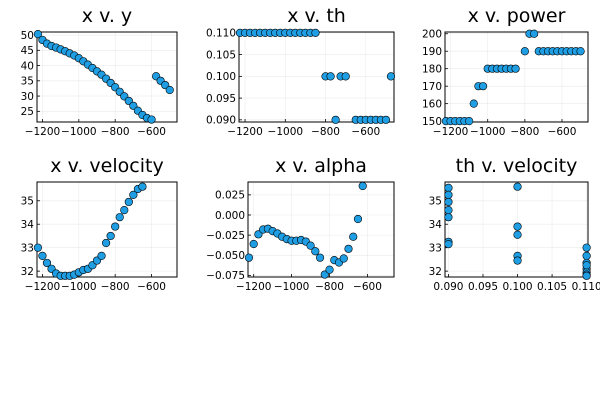 The image size is (600, 400). What do you see at coordinates (221, 34) in the screenshot?
I see `y-tick-label: 0.110` at bounding box center [221, 34].